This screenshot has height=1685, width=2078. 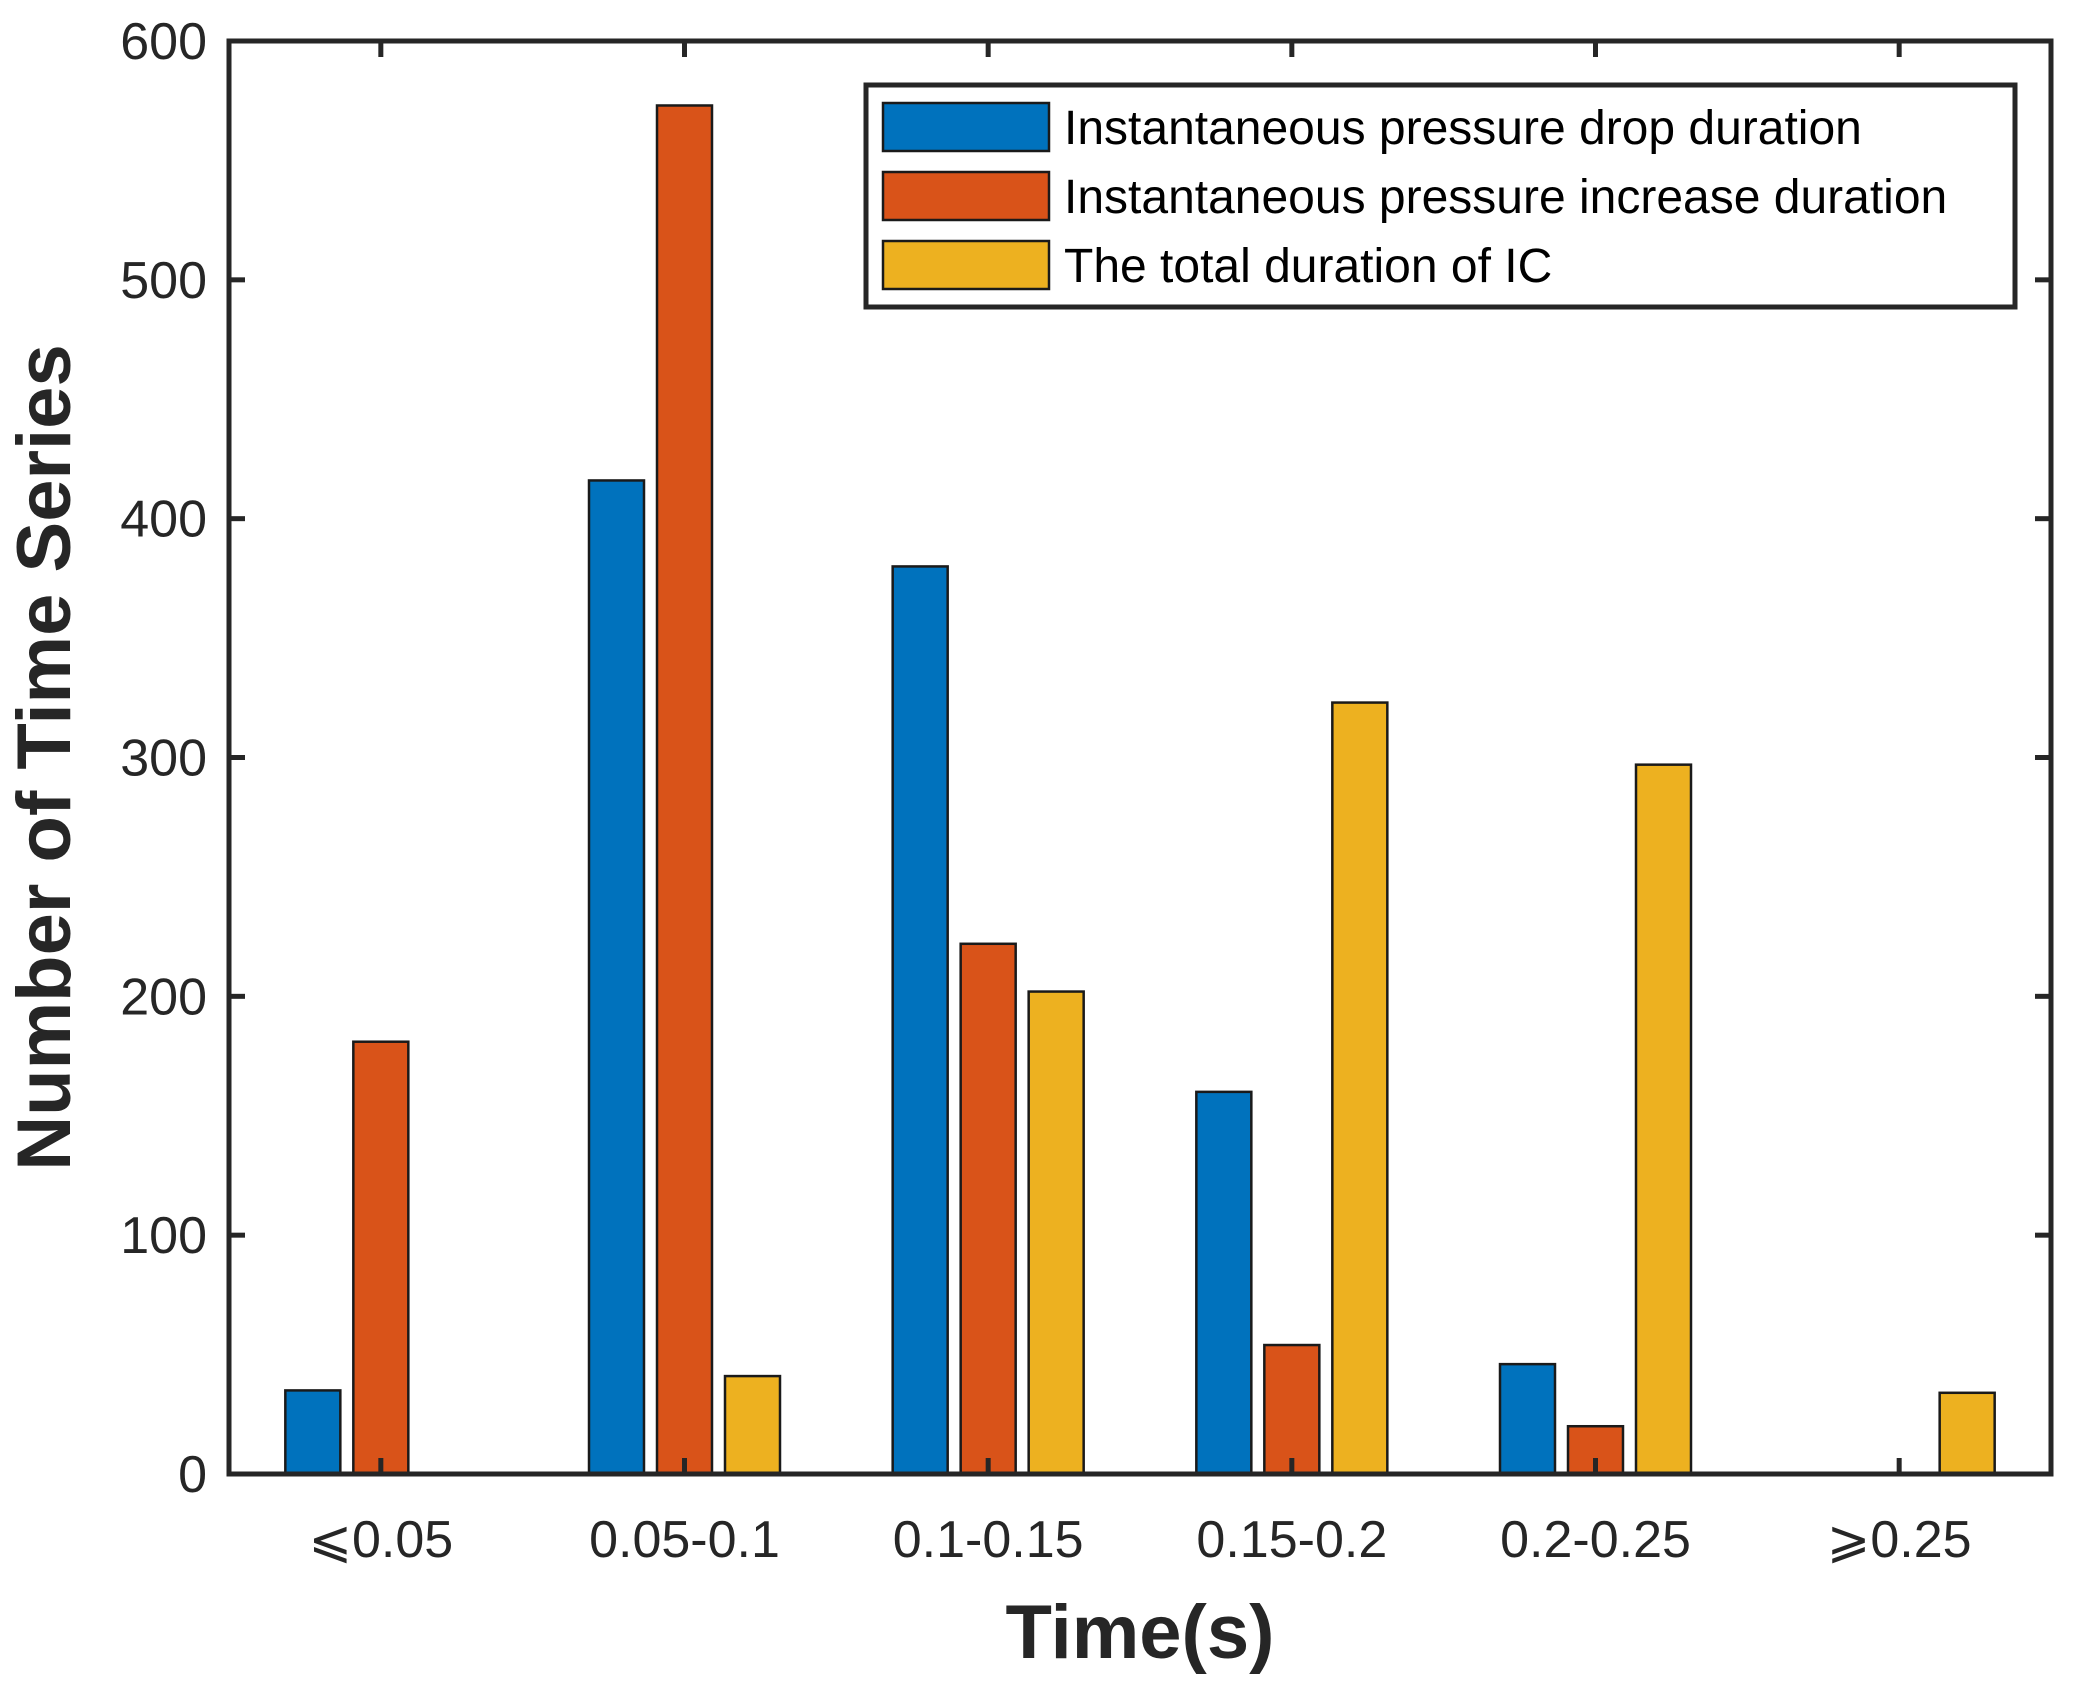 I want to click on x-axis-title: Time(s), so click(x=1140, y=1632).